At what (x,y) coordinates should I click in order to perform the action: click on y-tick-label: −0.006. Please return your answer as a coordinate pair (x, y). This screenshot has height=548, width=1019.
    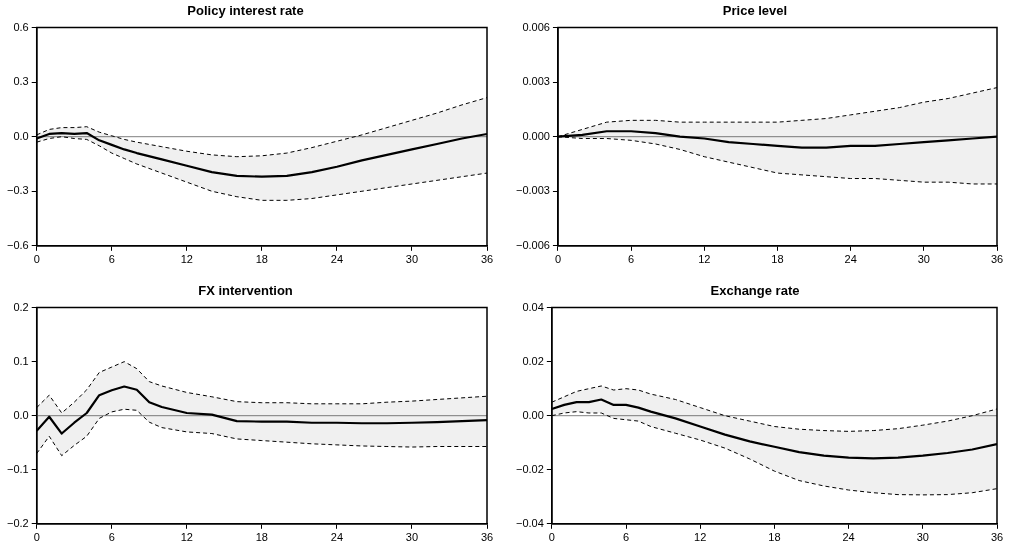
    Looking at the image, I should click on (533, 244).